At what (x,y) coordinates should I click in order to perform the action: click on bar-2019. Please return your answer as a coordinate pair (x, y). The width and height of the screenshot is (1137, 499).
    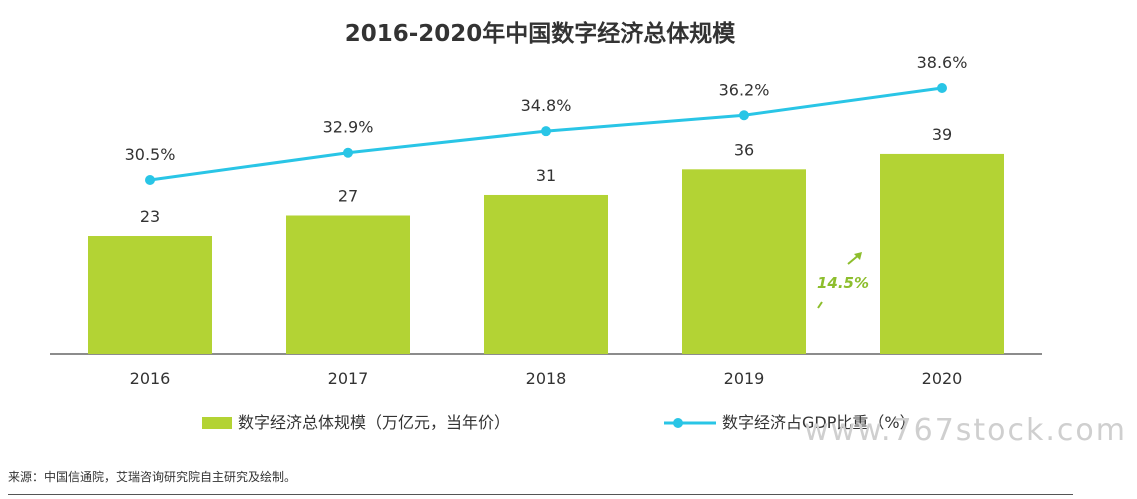
    Looking at the image, I should click on (744, 261).